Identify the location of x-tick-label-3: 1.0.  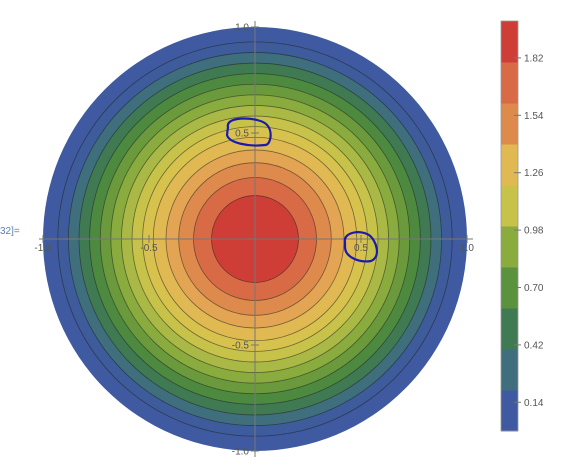
(467, 248).